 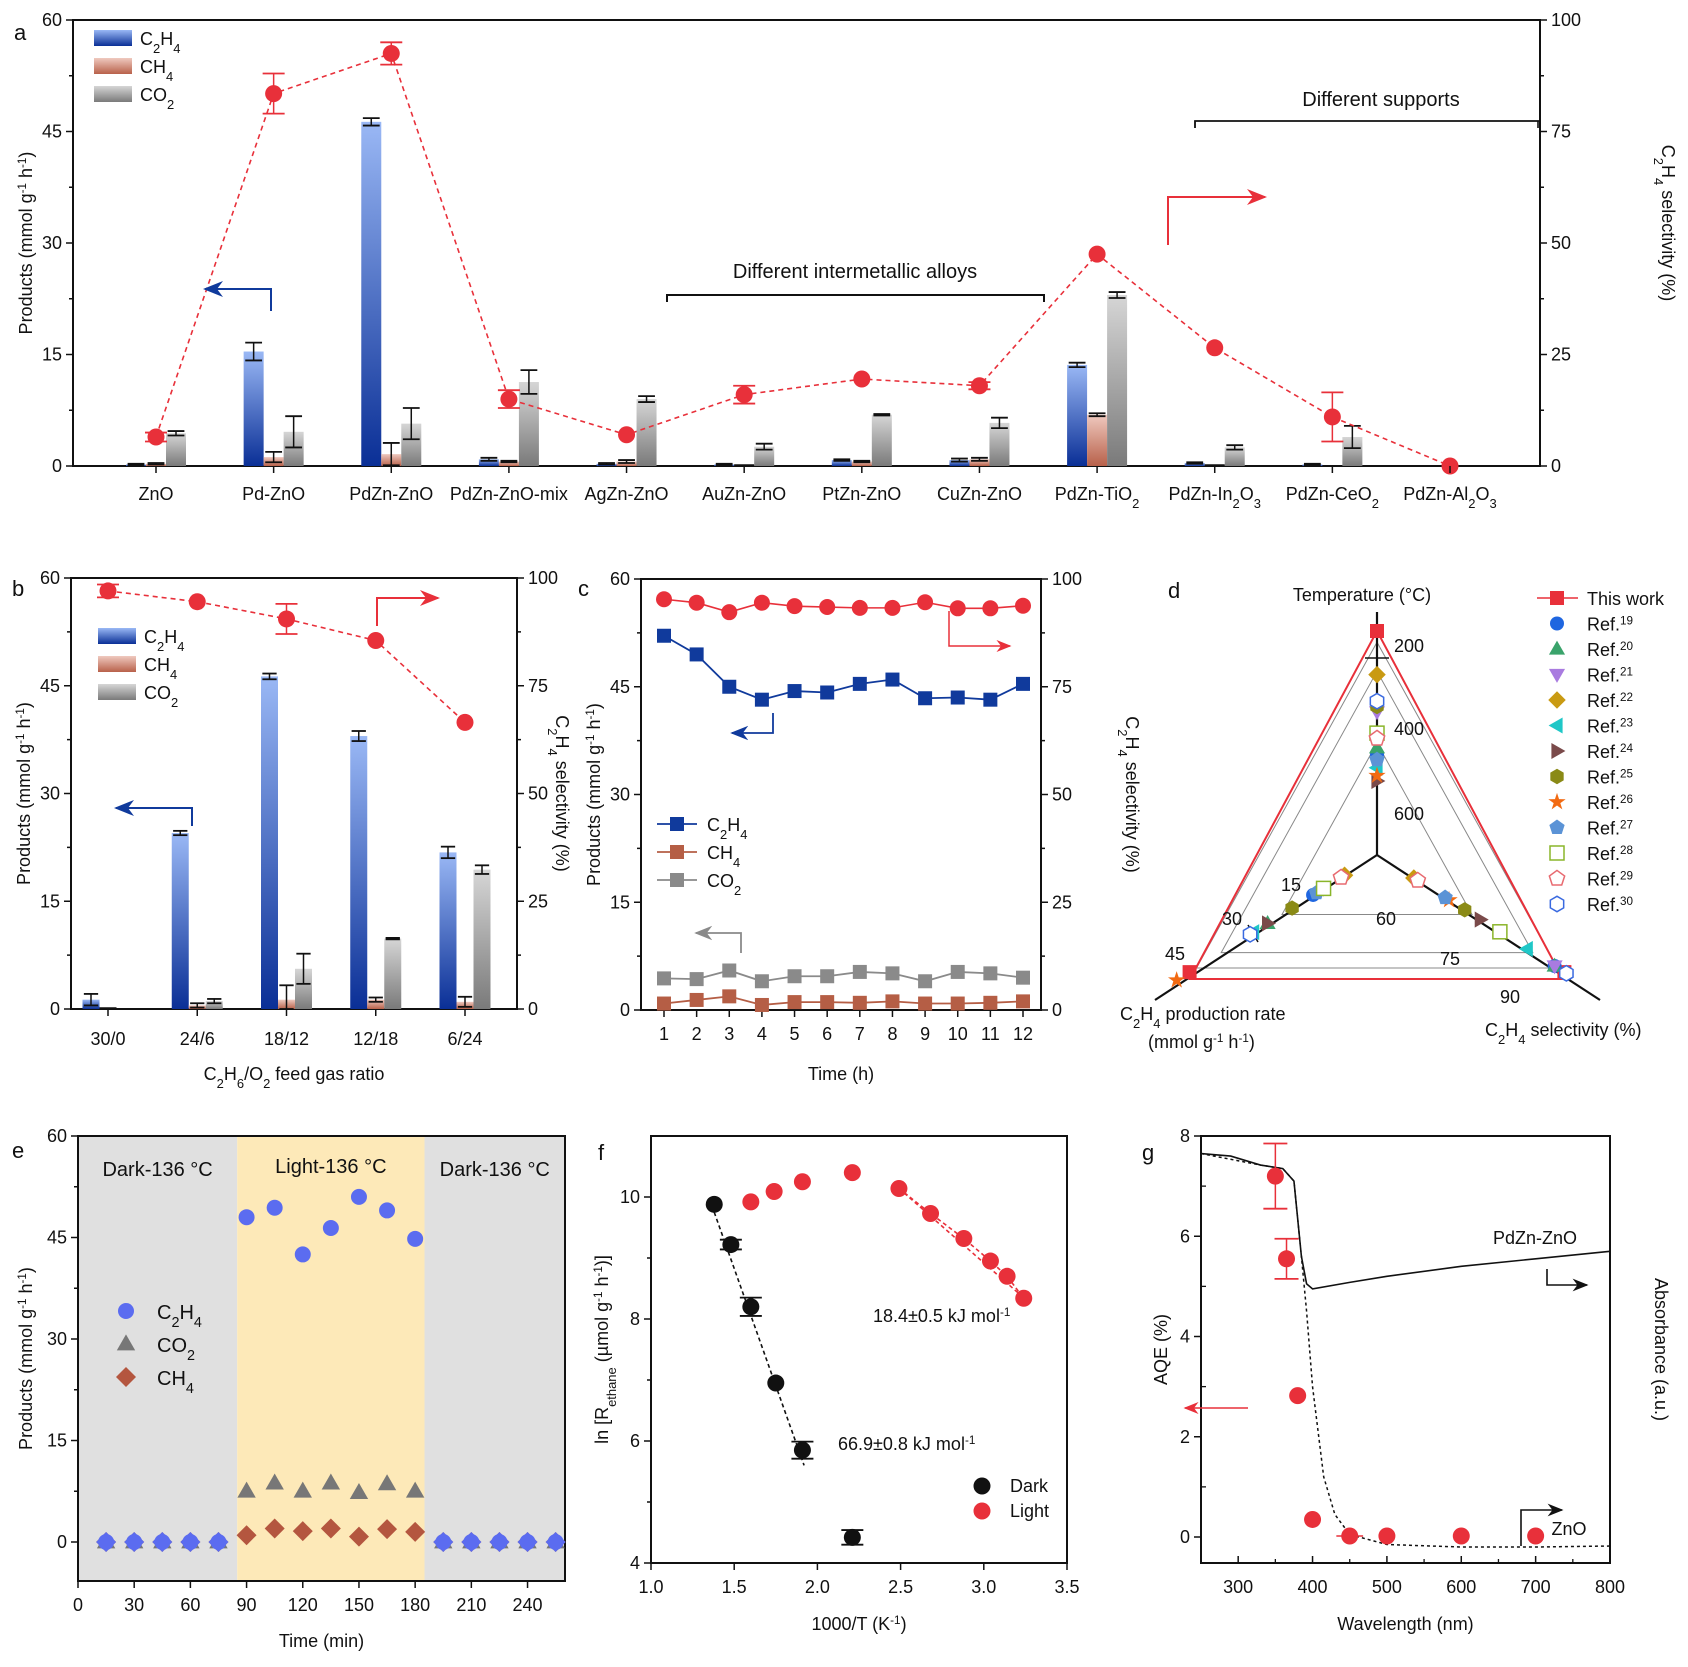 I want to click on line-ch4, so click(x=843, y=1000).